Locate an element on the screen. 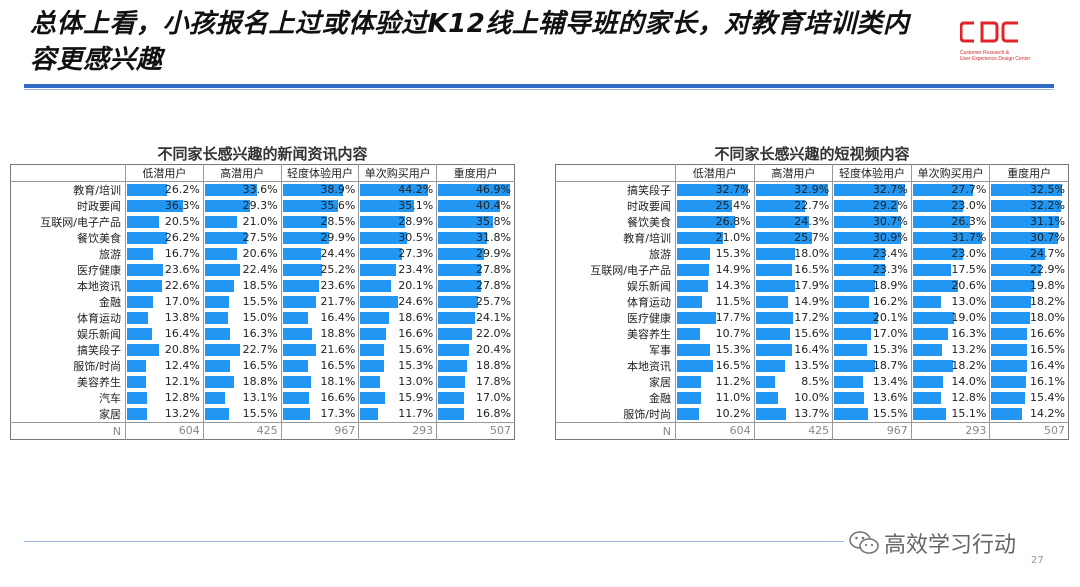 The height and width of the screenshot is (587, 1080). data-cell: 35.8% is located at coordinates (475, 222).